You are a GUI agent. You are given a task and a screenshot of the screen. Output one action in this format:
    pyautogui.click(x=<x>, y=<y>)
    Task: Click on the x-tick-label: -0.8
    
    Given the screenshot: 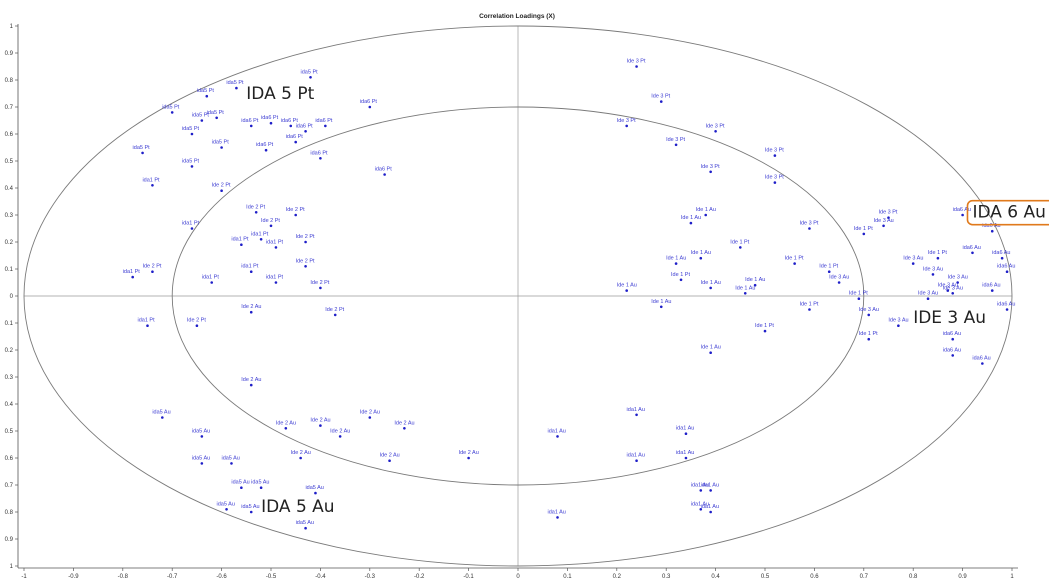 What is the action you would take?
    pyautogui.click(x=123, y=576)
    